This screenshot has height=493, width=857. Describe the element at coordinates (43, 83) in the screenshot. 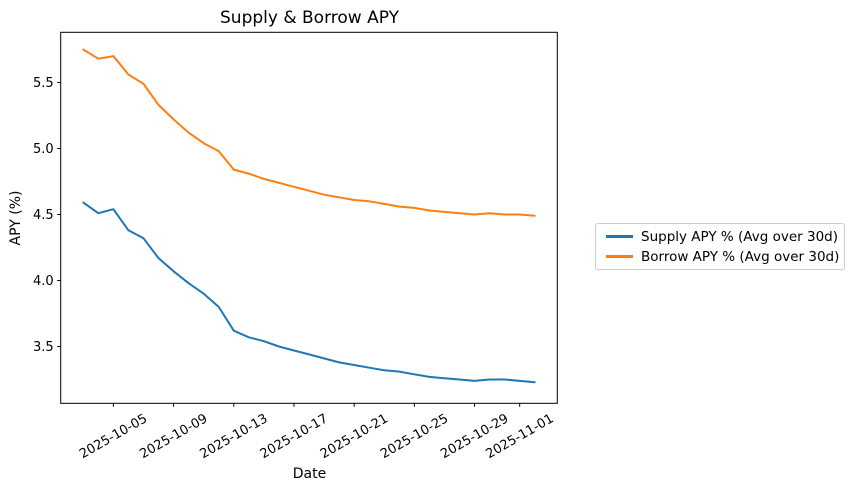

I see `svg-text: 5.5` at that location.